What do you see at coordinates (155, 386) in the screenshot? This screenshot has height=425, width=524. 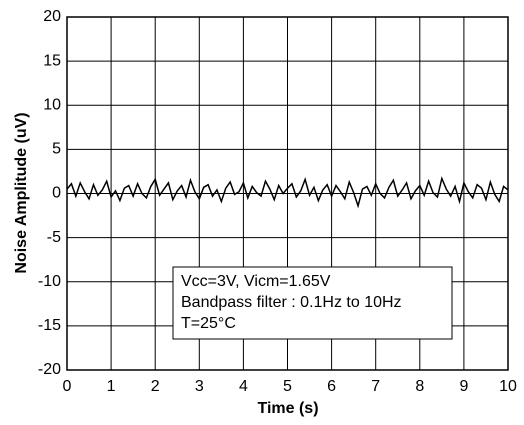 I see `x-tick-label: 2` at bounding box center [155, 386].